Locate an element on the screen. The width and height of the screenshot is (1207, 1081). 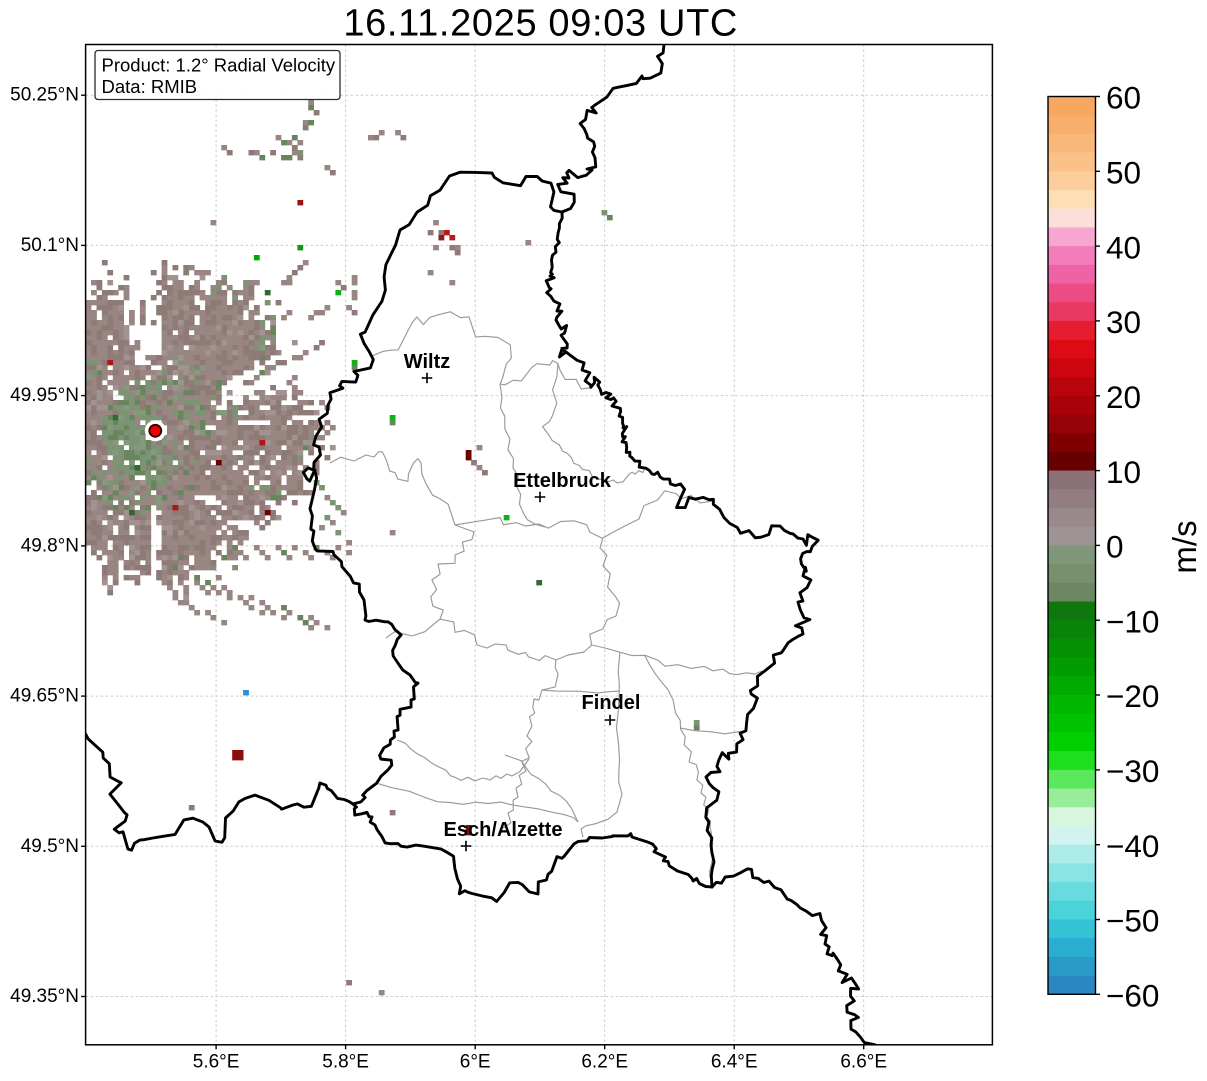
svg-text: −60 is located at coordinates (1132, 996).